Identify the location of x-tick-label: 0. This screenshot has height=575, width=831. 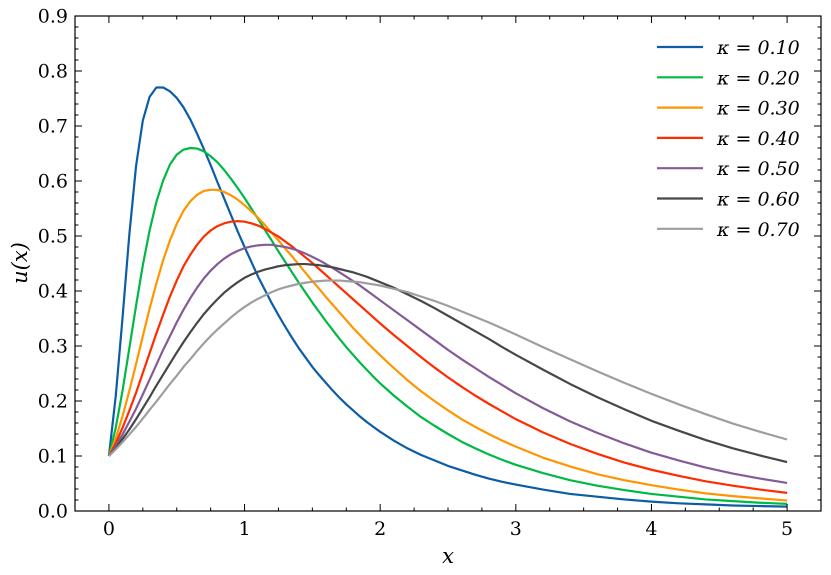
(109, 529).